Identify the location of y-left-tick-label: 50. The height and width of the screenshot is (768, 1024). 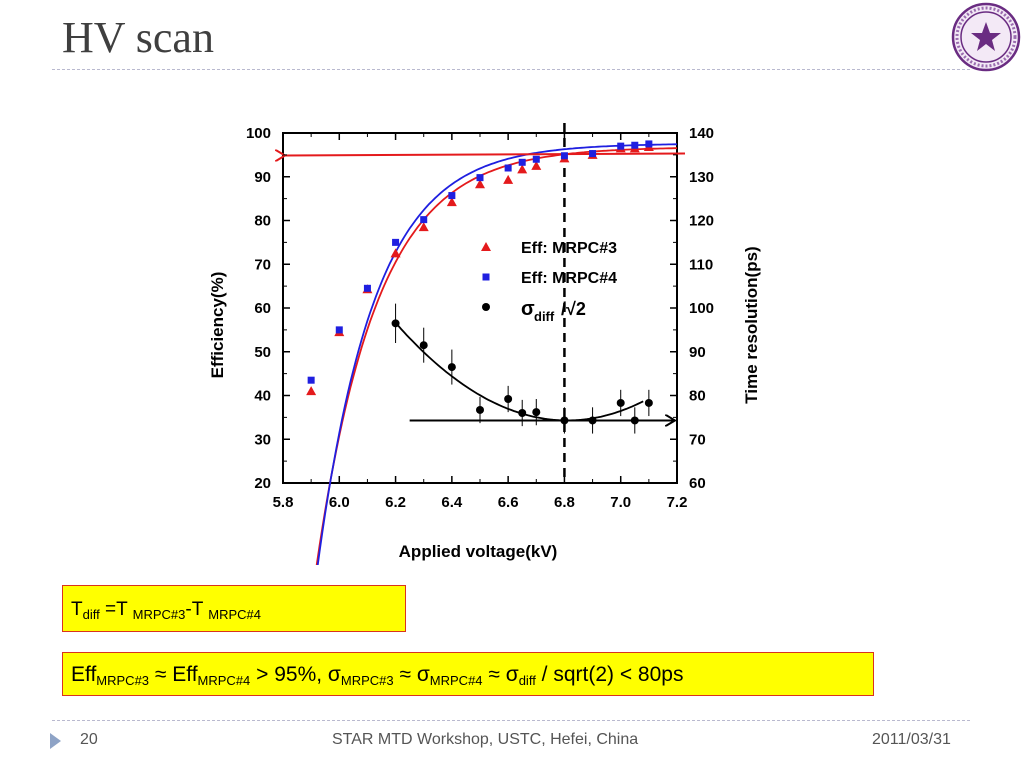
(262, 352).